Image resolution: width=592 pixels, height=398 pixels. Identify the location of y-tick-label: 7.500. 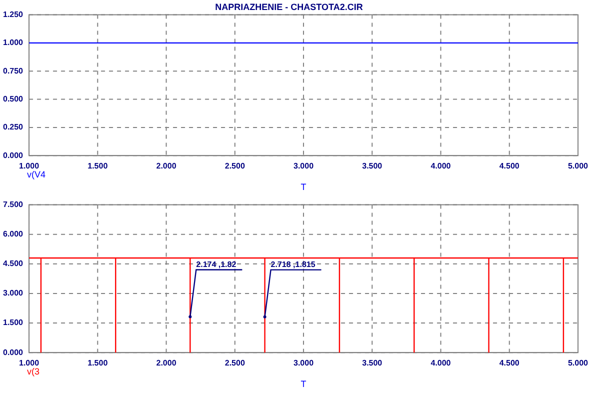
(13, 205).